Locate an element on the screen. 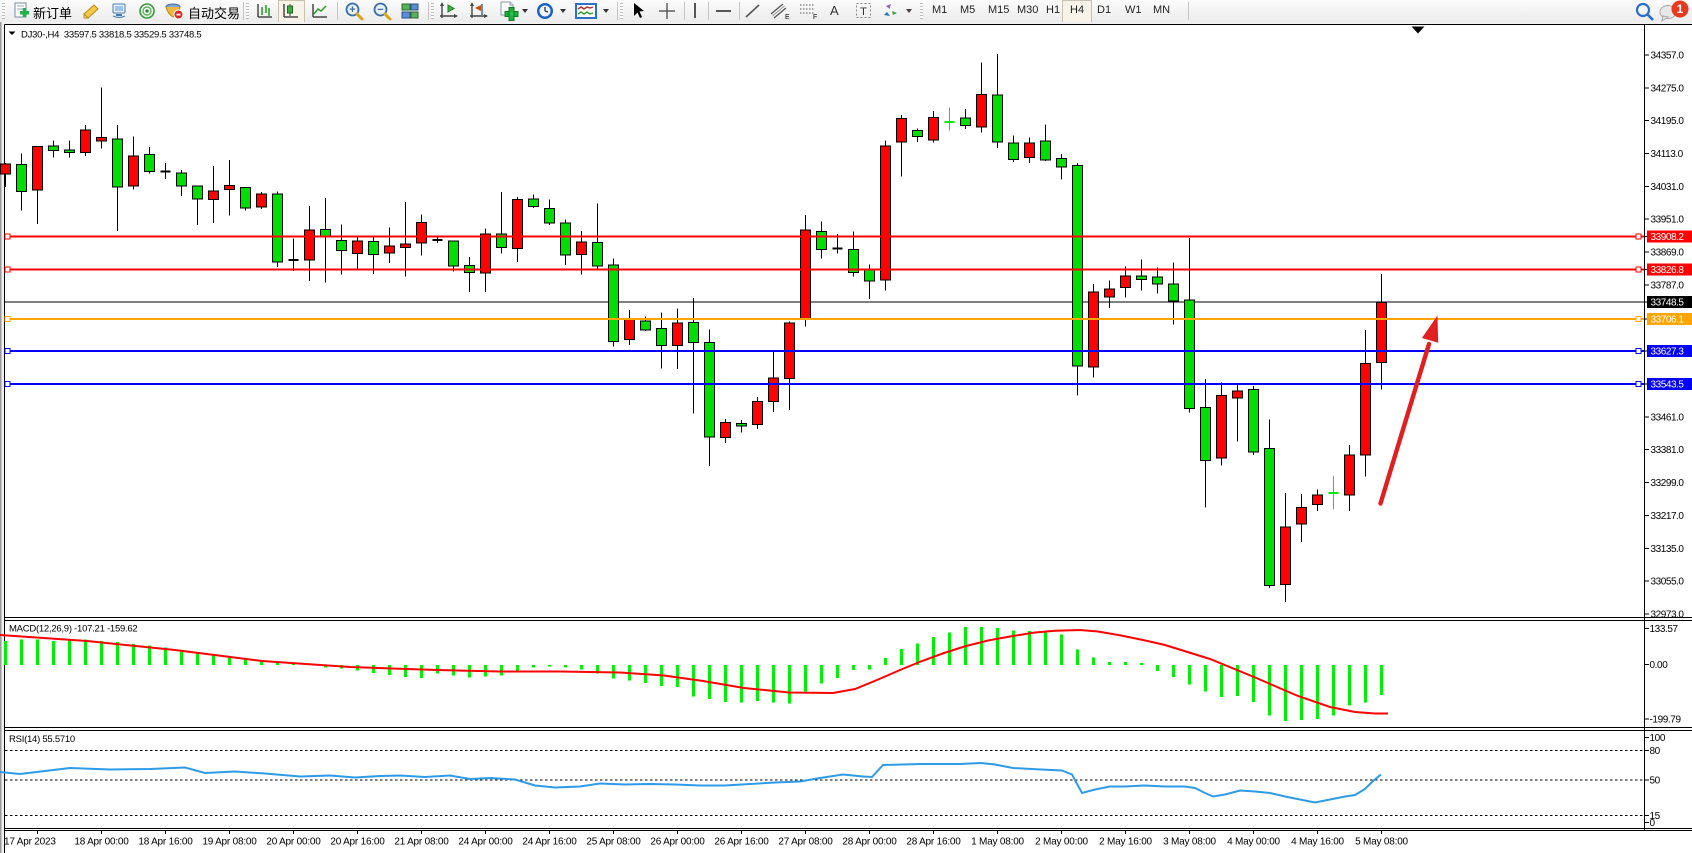 Image resolution: width=1692 pixels, height=853 pixels. svg-text: 34357.0 is located at coordinates (1668, 55).